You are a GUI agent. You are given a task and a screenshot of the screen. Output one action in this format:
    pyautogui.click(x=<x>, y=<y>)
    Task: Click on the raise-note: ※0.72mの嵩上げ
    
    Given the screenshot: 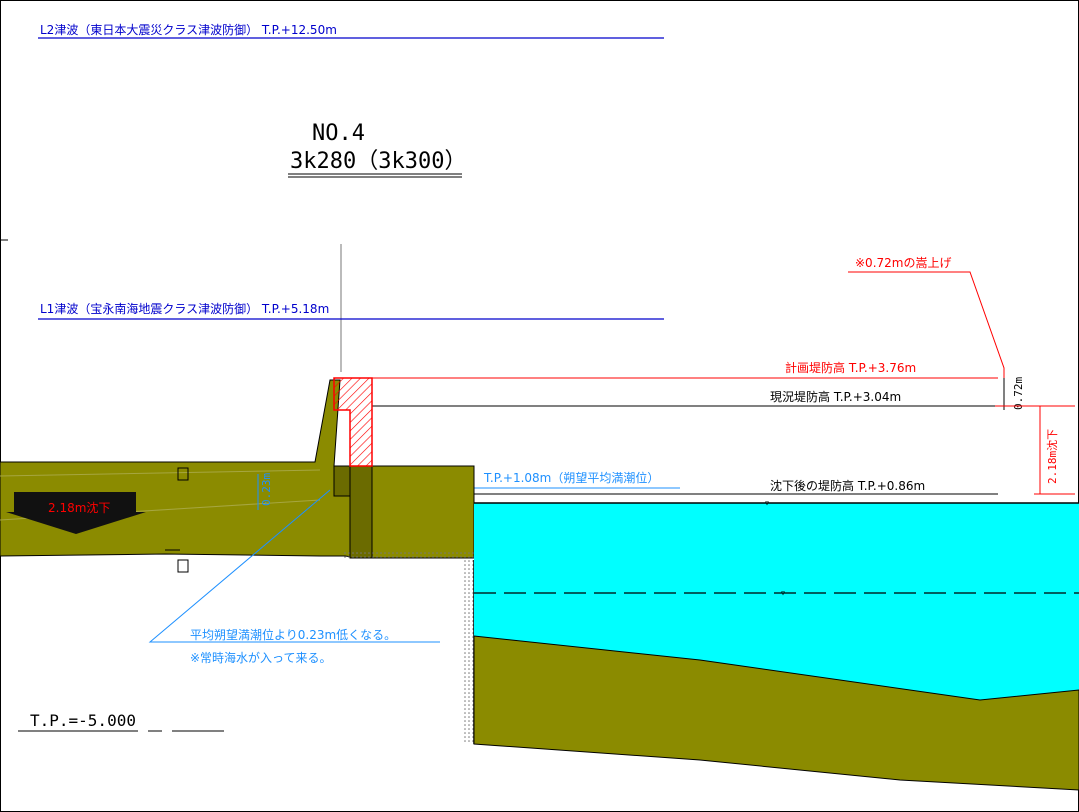 What is the action you would take?
    pyautogui.click(x=903, y=263)
    